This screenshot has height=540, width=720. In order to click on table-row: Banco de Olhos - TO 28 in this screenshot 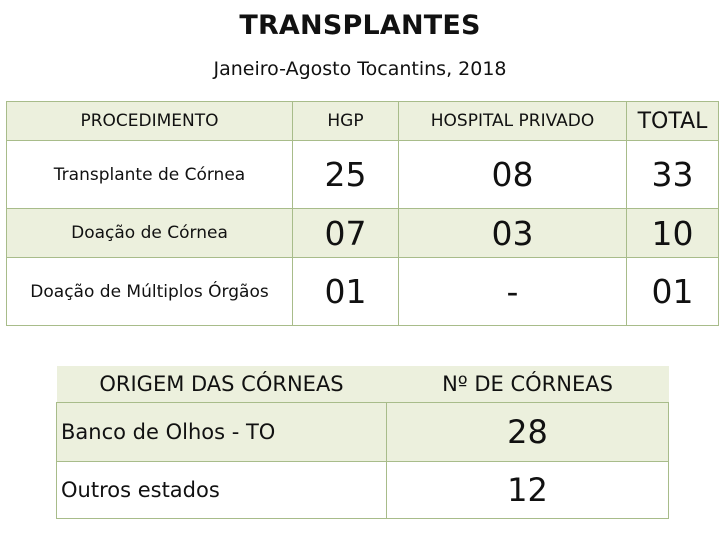, I will do `click(362, 432)`.